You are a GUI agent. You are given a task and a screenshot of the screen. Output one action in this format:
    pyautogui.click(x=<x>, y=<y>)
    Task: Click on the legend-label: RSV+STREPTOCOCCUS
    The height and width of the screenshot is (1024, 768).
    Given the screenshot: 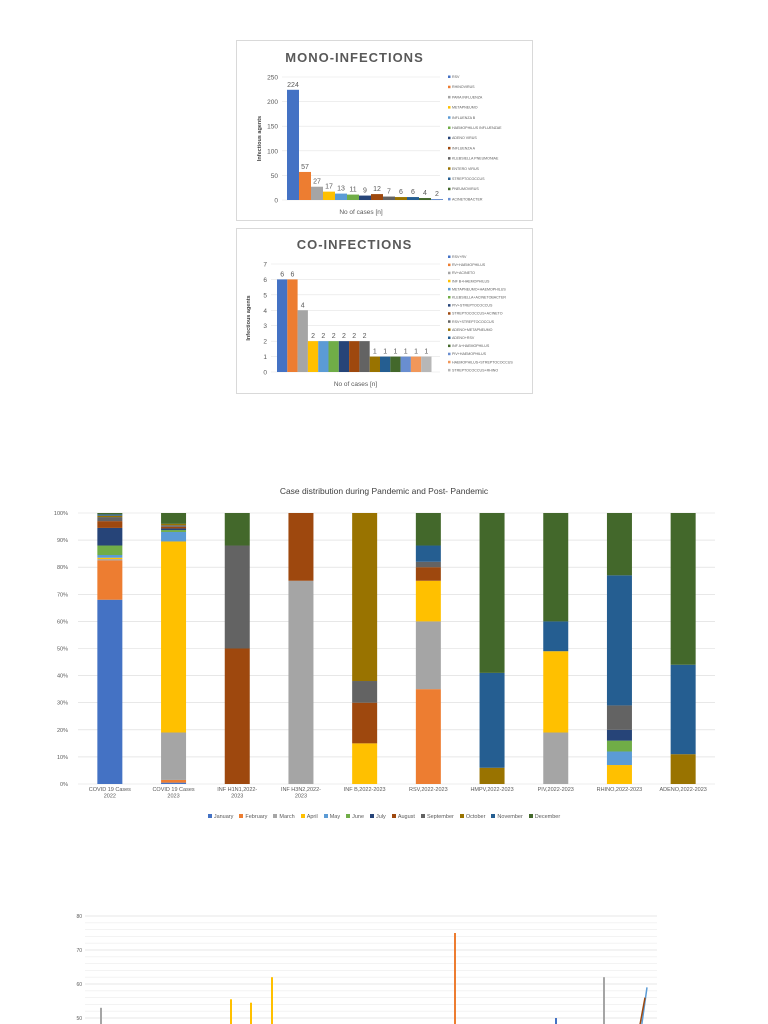 What is the action you would take?
    pyautogui.click(x=473, y=322)
    